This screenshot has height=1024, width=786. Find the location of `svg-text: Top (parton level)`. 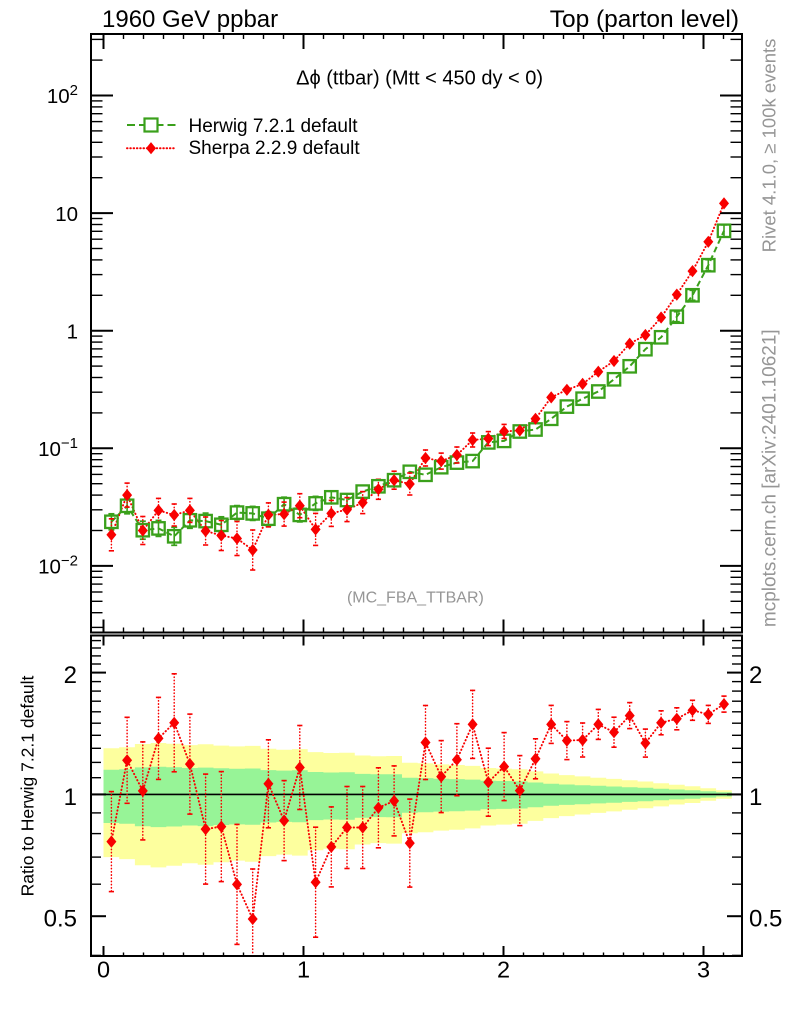

svg-text: Top (parton level) is located at coordinates (644, 19).